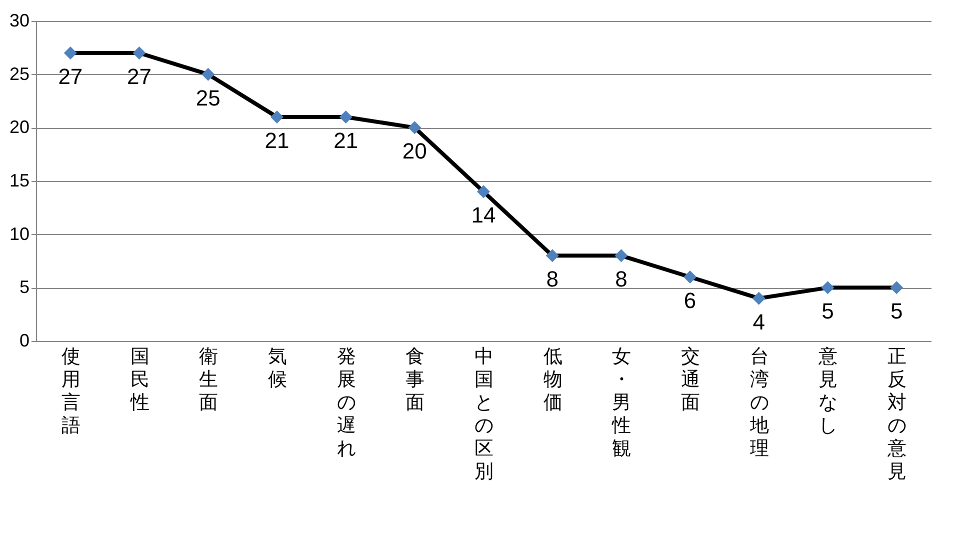 The image size is (966, 548). Describe the element at coordinates (24, 340) in the screenshot. I see `y-tick-label: 0` at that location.